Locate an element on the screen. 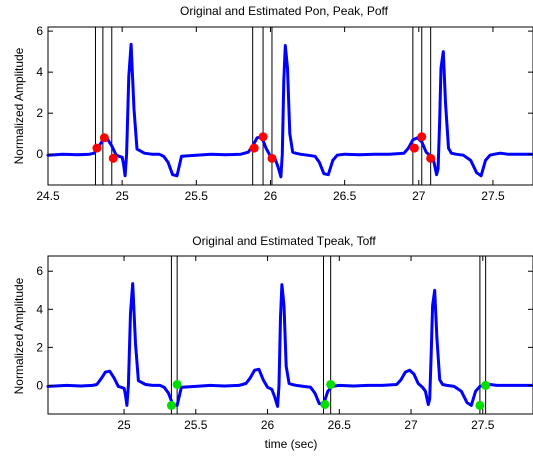  chart-title: Original and Estimated Pon, Peak, Poff is located at coordinates (284, 11).